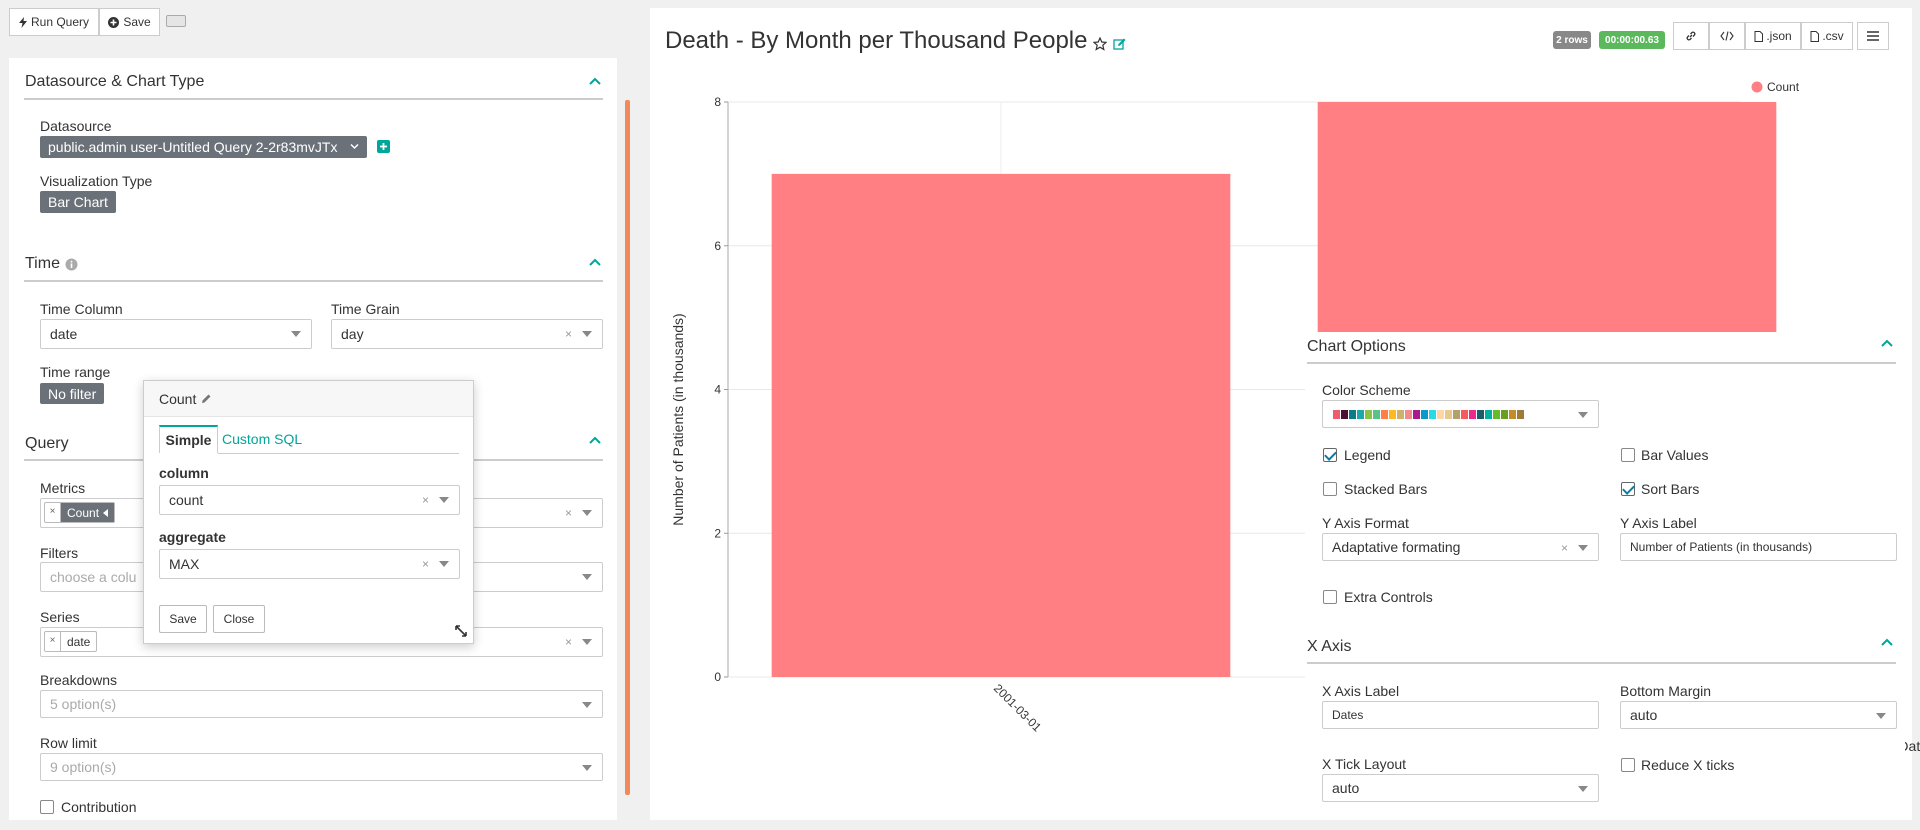  I want to click on legend-checkbox, so click(1330, 455).